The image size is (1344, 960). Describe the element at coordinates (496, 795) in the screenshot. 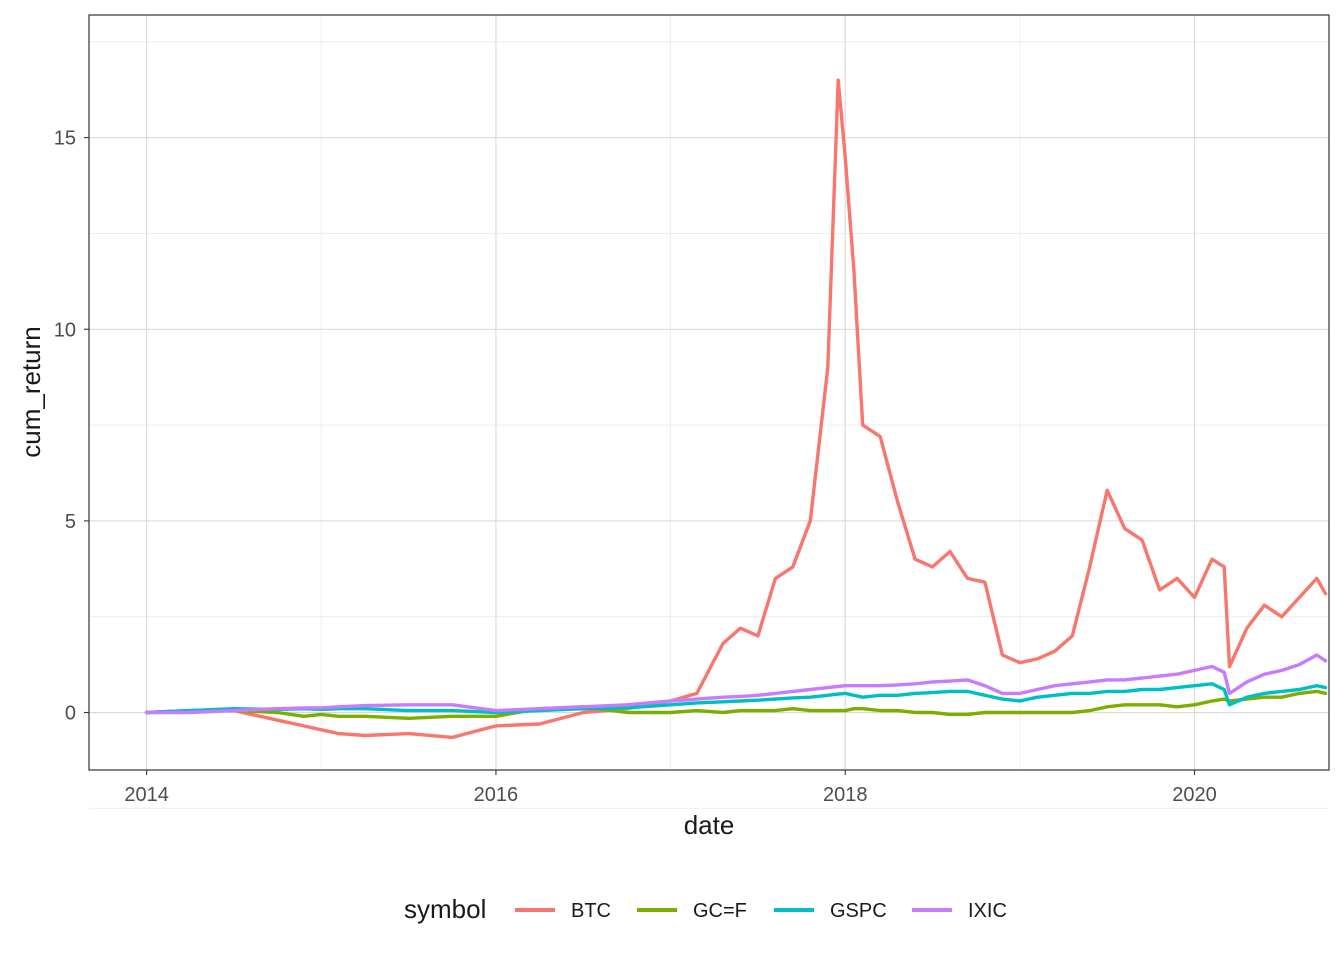

I see `x-tick-label: 2016` at that location.